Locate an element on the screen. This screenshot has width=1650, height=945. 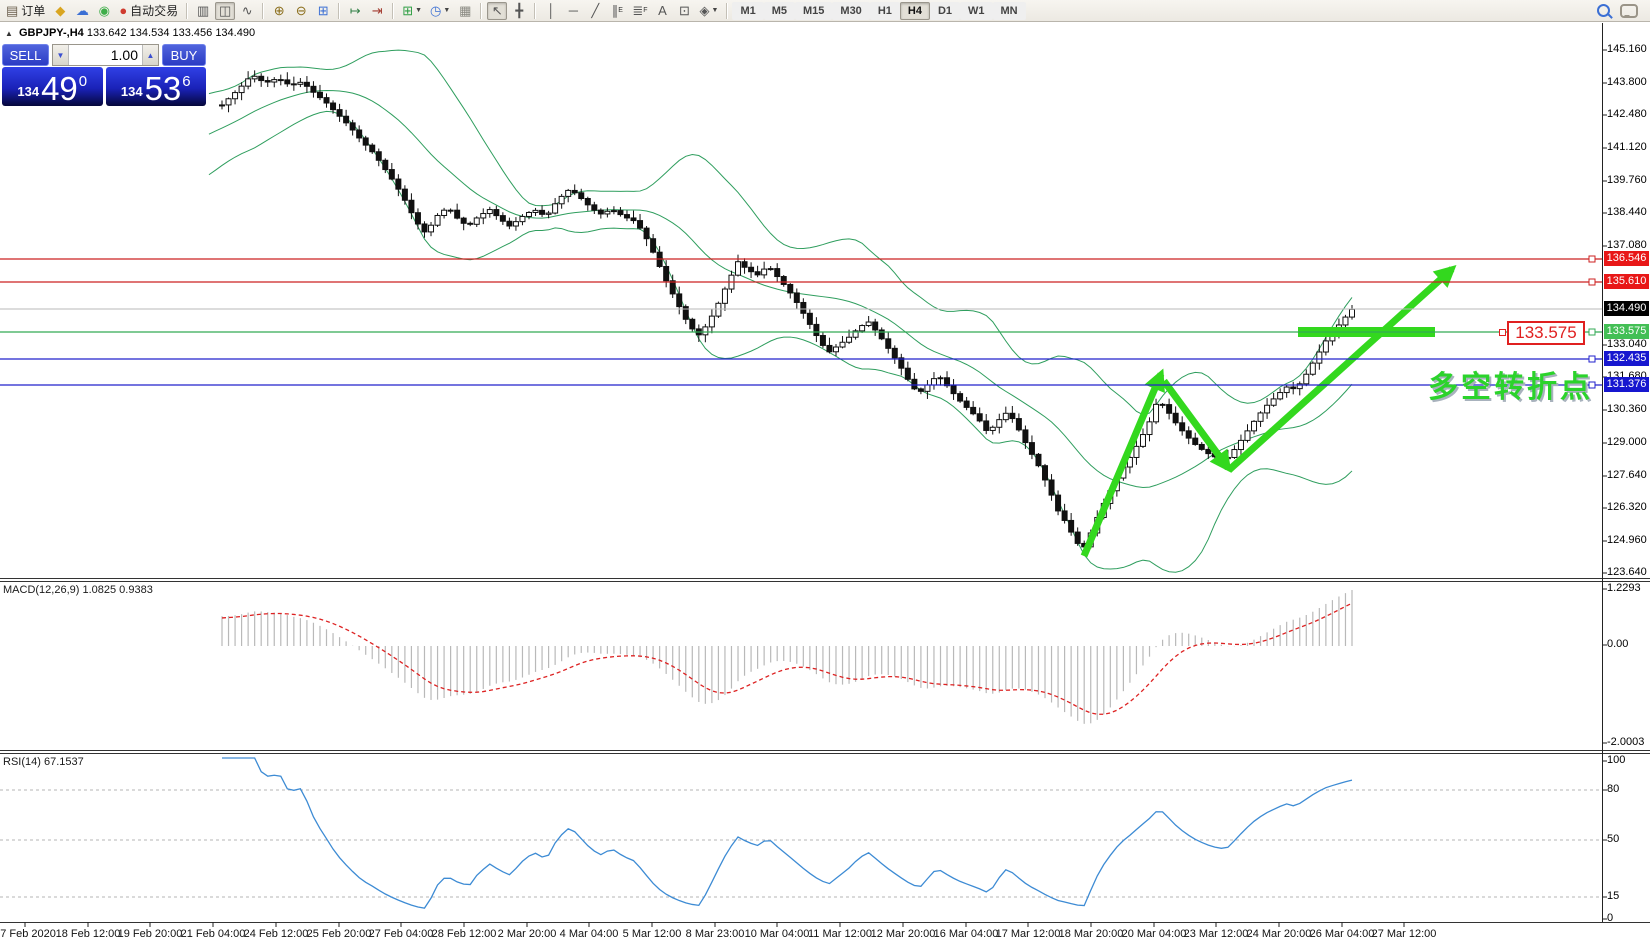
tile-windows-button: ⊞ is located at coordinates (323, 11).